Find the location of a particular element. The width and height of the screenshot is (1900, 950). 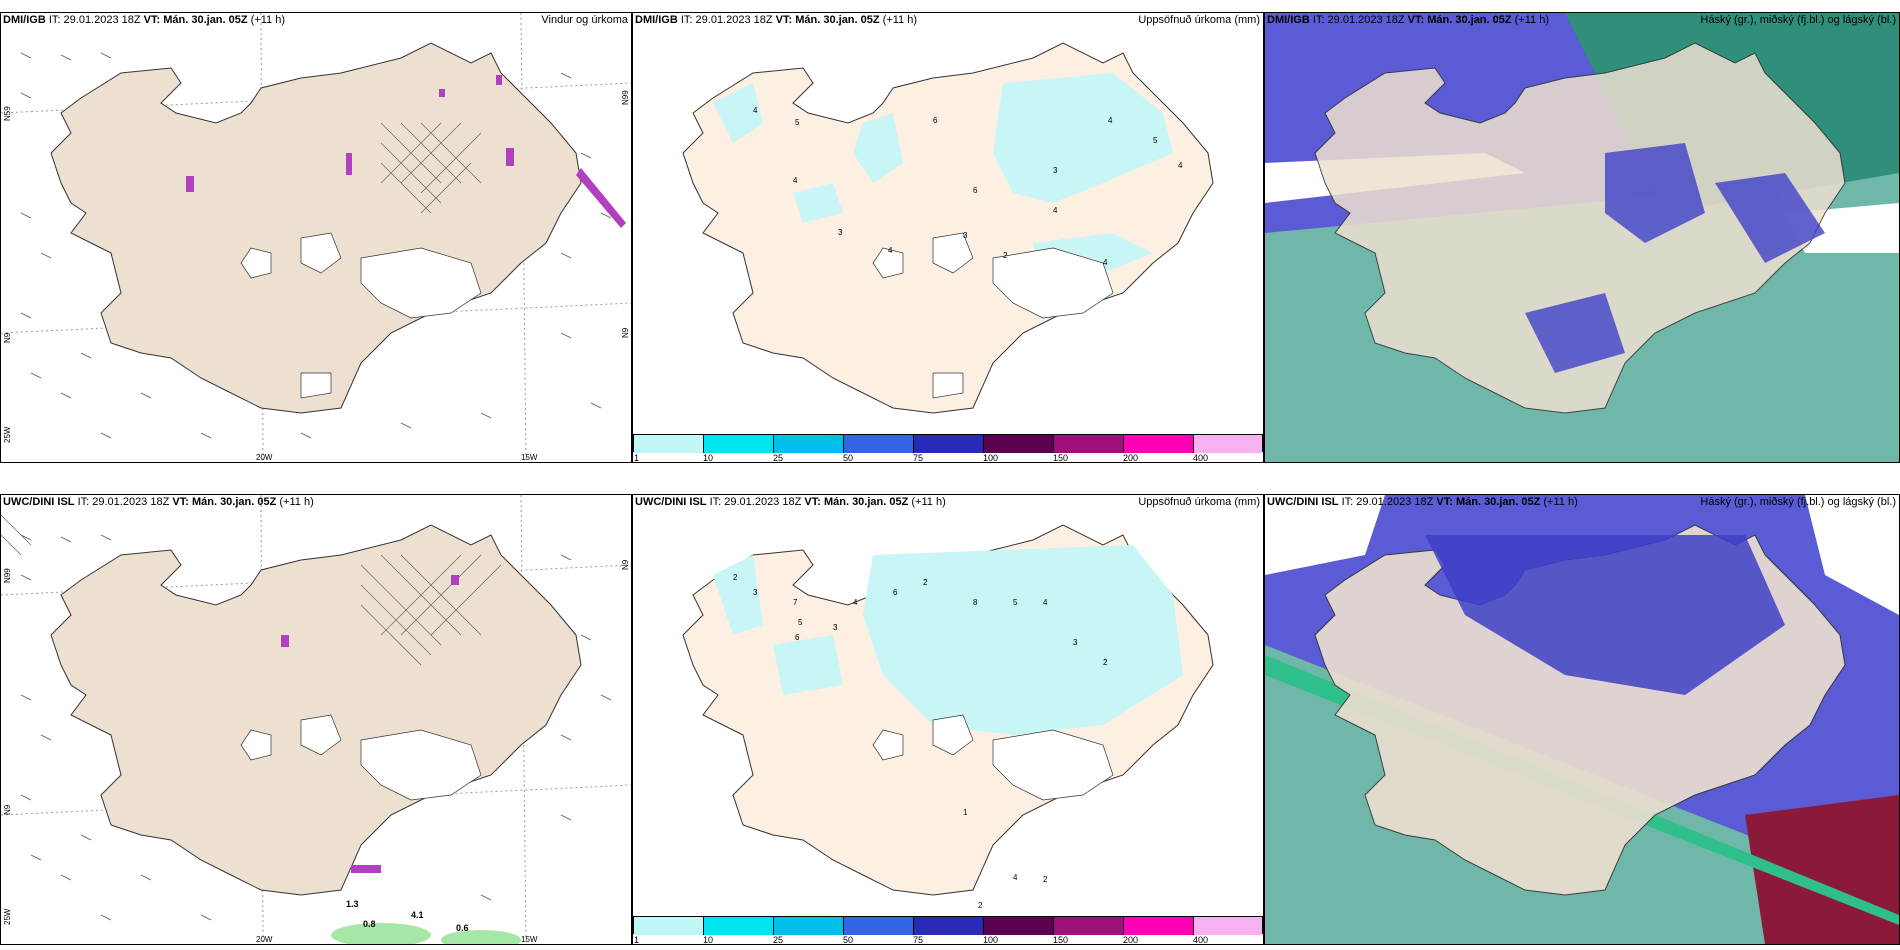

colorbar-label: 150 is located at coordinates (1061, 940).